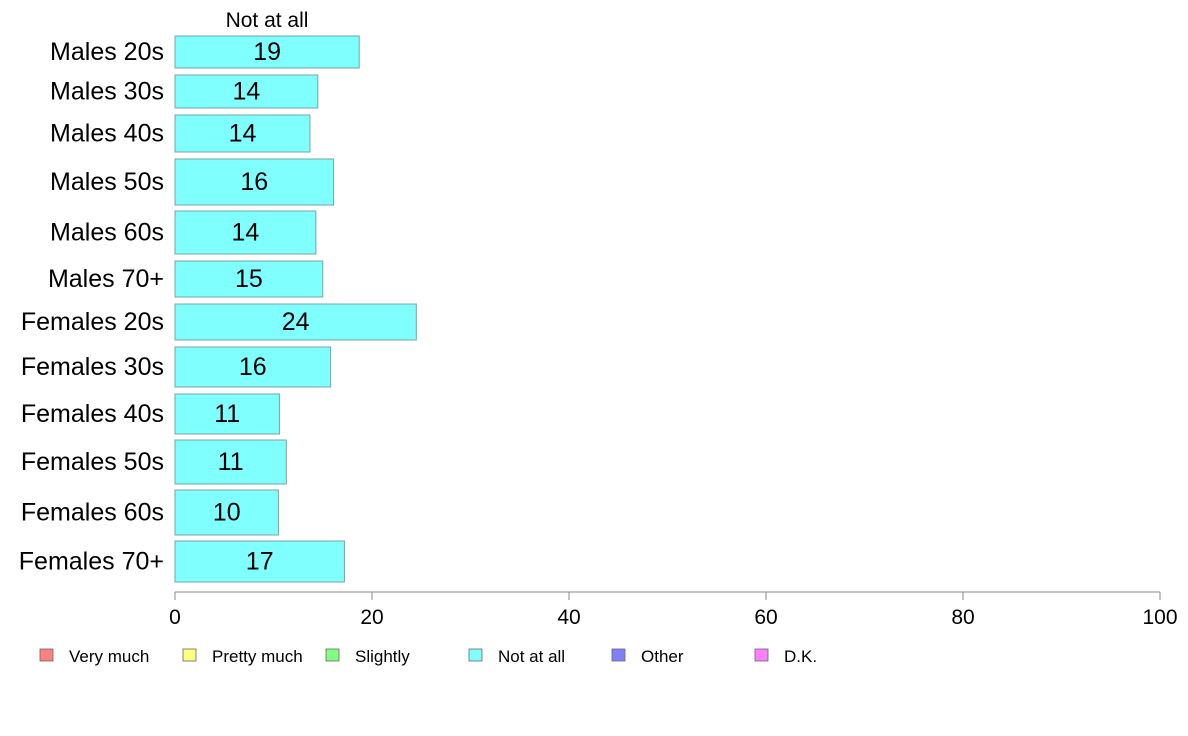  I want to click on category-label: Males 70+, so click(106, 279).